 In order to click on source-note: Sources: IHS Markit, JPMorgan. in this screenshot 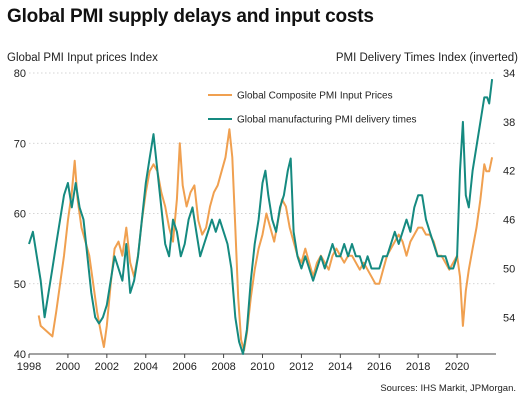, I will do `click(448, 388)`.